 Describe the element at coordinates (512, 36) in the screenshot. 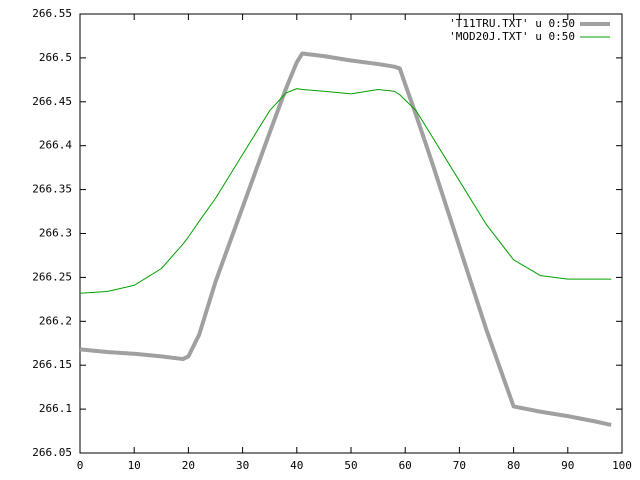

I see `legend-label: 'MOD20J.TXT' u 0:50` at that location.